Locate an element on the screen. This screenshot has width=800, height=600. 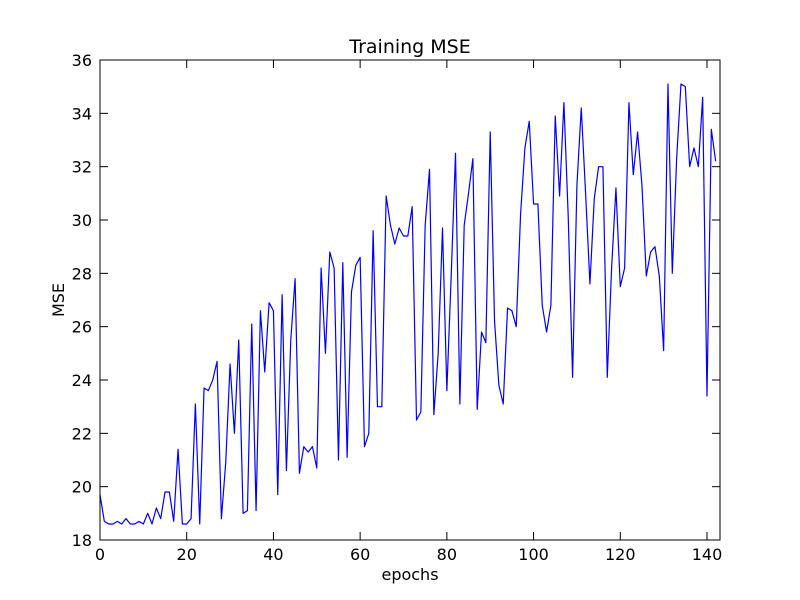
x-axis-label: epochs is located at coordinates (409, 574).